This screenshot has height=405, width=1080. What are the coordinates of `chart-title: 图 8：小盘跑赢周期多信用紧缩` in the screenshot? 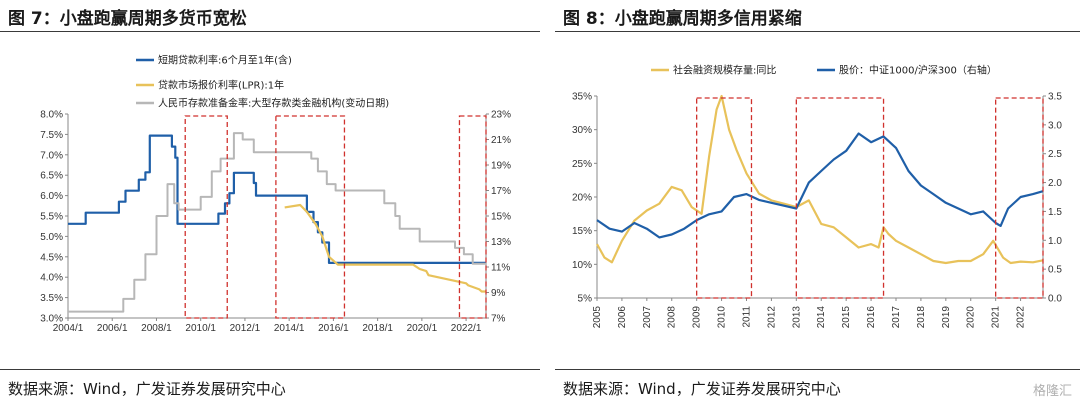 It's located at (682, 19).